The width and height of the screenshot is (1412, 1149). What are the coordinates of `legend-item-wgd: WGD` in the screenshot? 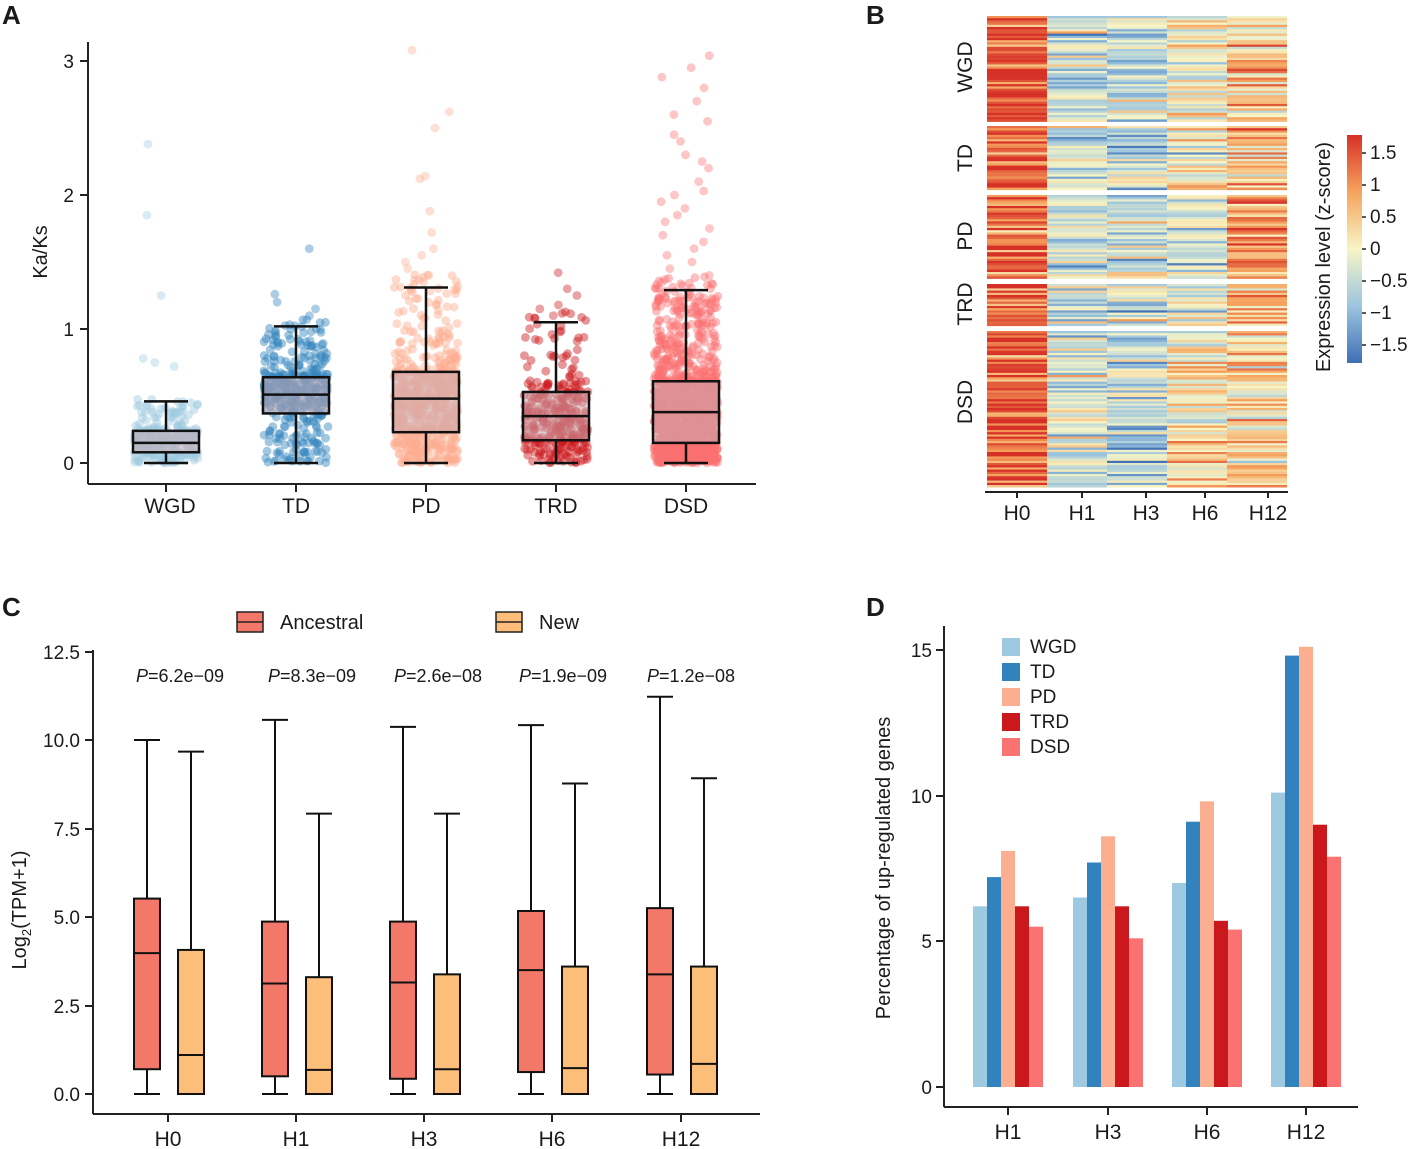 It's located at (1039, 647).